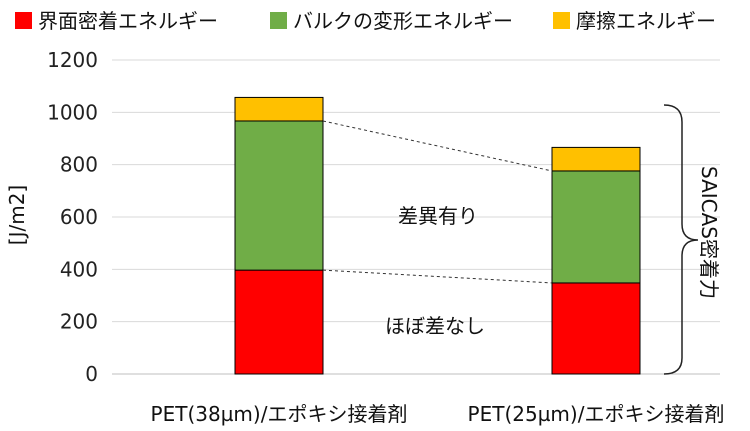 The width and height of the screenshot is (750, 431). I want to click on y-tick-label: 400, so click(79, 269).